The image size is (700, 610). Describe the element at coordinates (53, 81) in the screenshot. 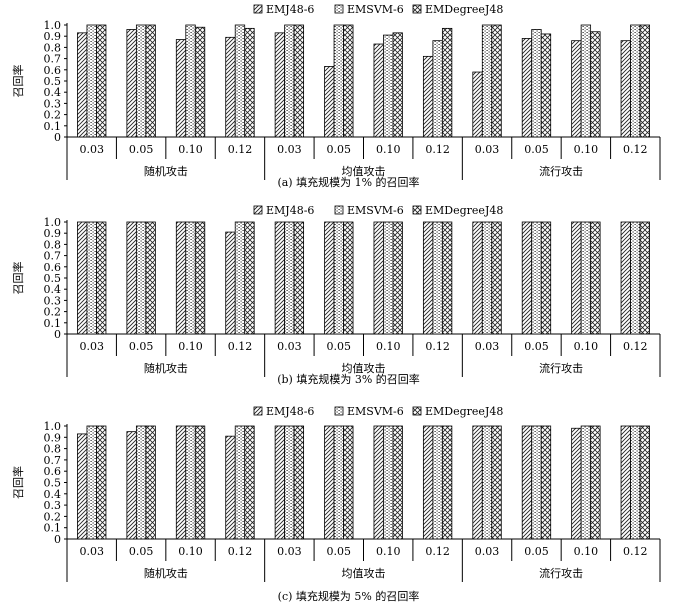

I see `y-tick-label: 0.5` at that location.